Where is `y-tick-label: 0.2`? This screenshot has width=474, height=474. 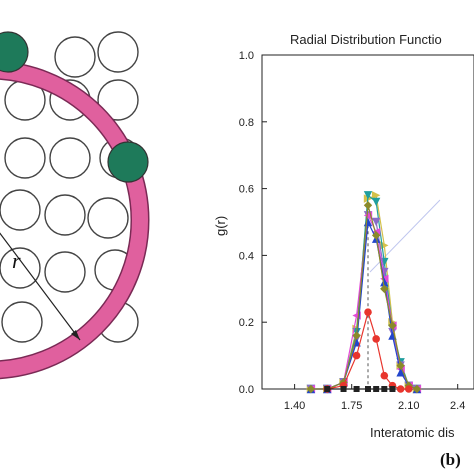
y-tick-label: 0.2 is located at coordinates (246, 323).